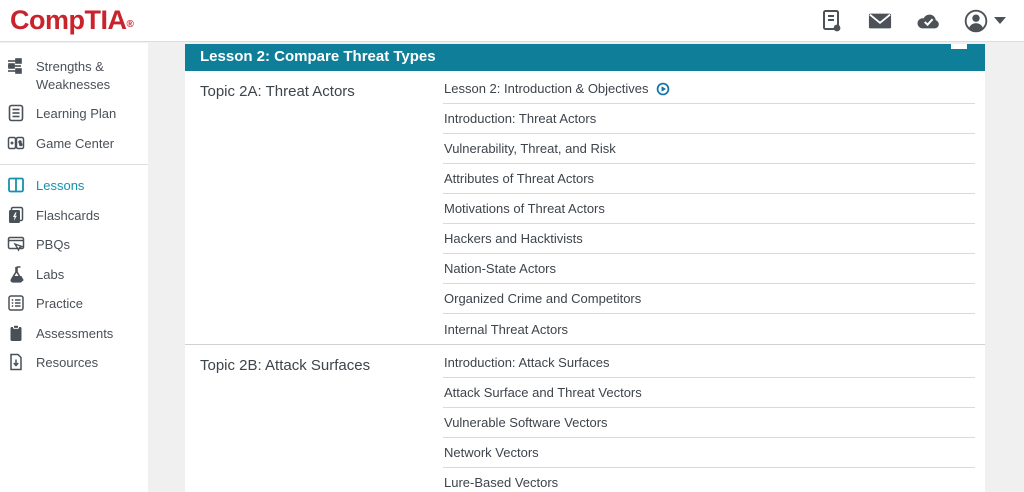 The height and width of the screenshot is (492, 1024). I want to click on comptia-logo: CompTIA®, so click(72, 20).